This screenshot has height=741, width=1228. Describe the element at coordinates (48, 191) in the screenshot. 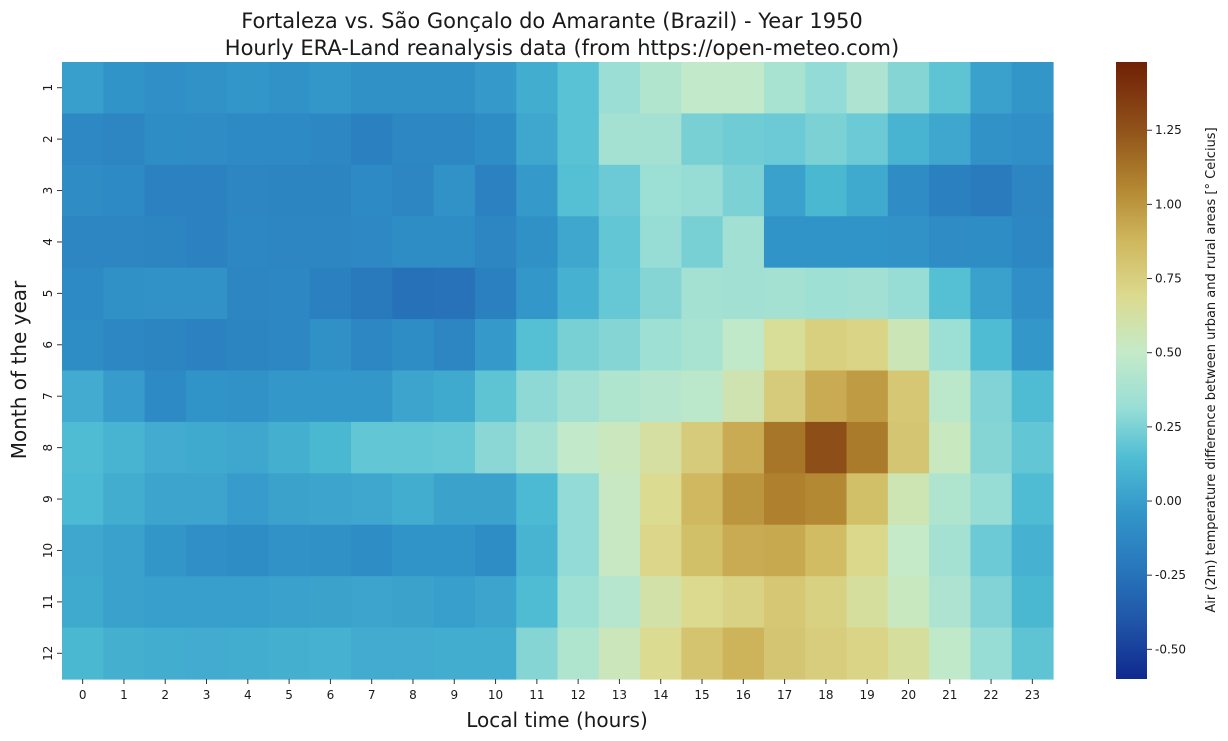

I see `y-tick-label: 3` at that location.